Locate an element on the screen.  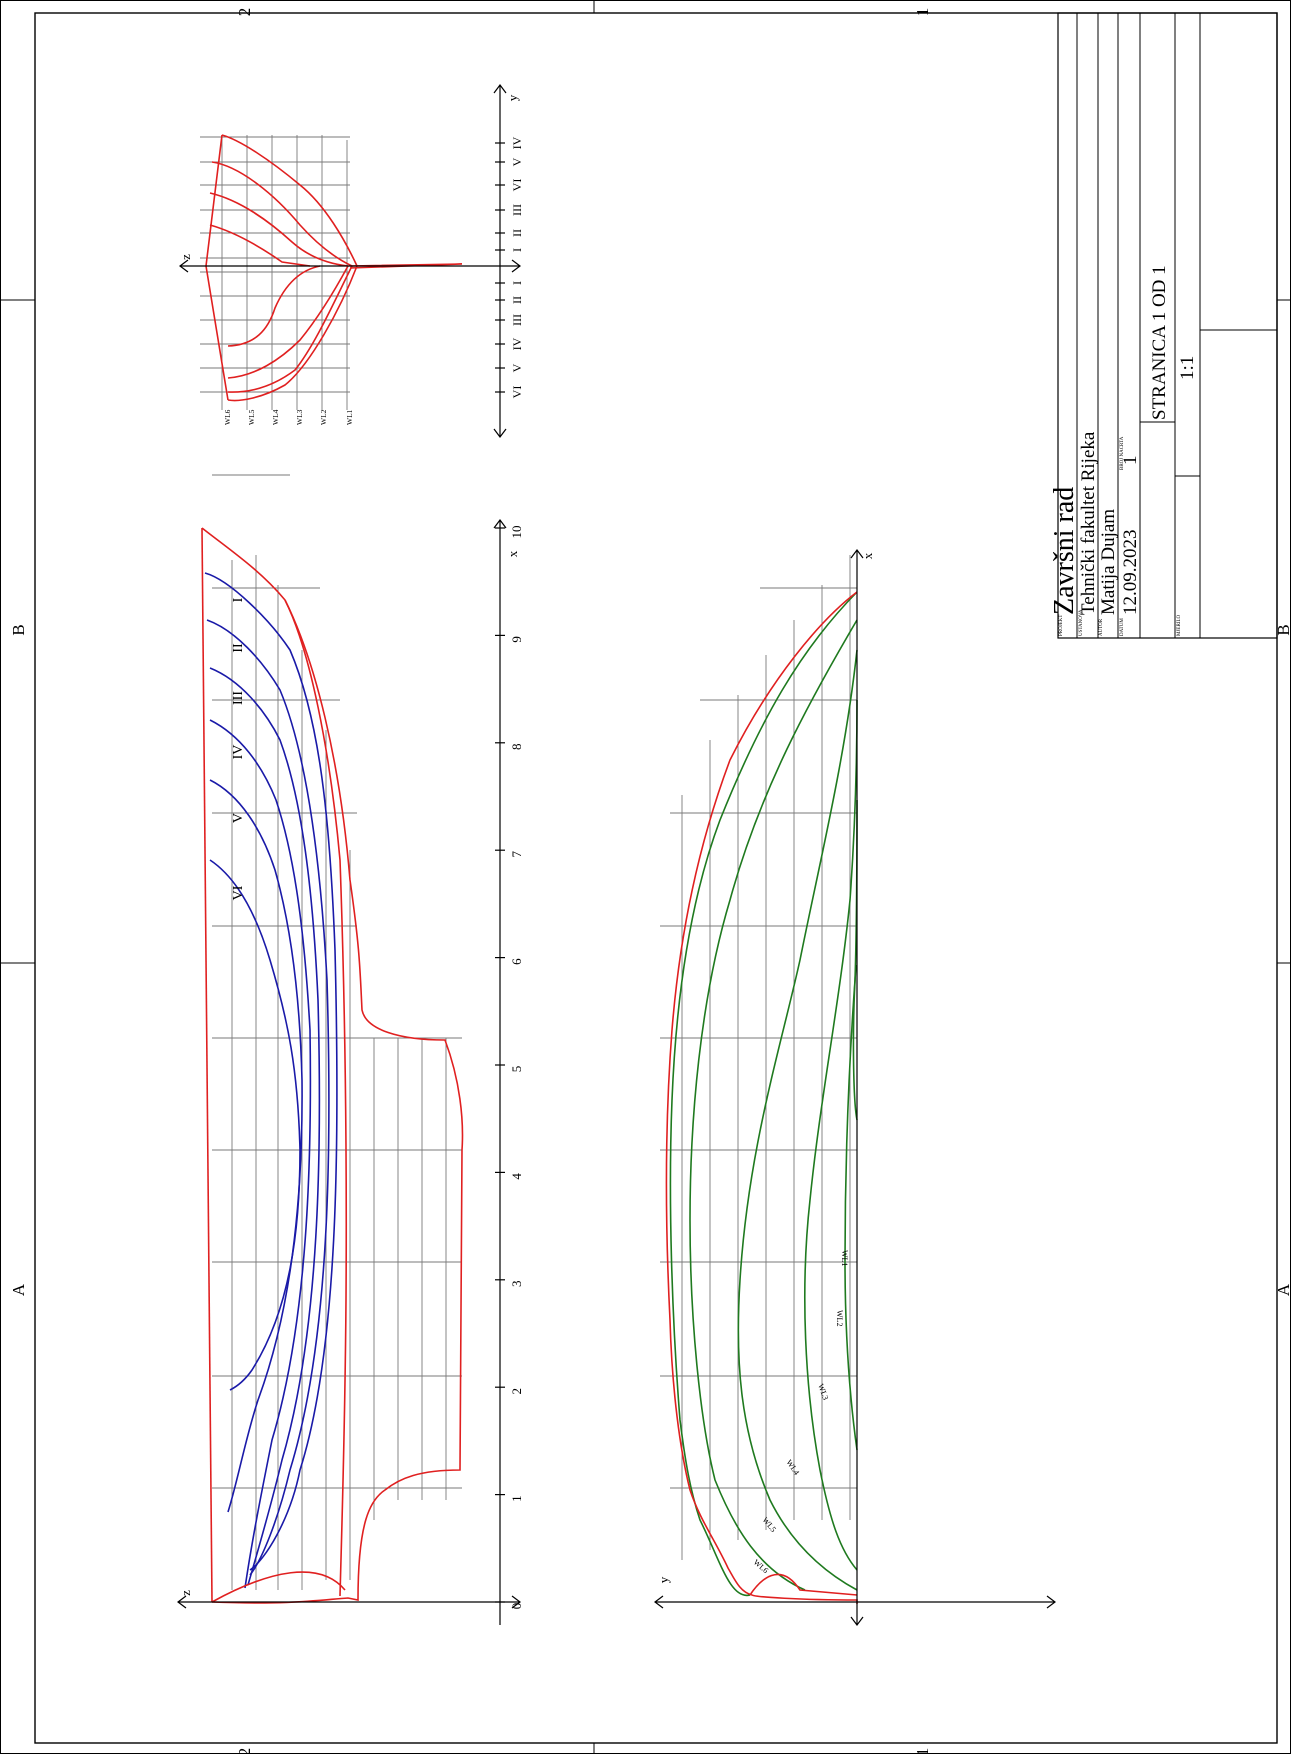
sheer-plan-buttocks is located at coordinates (271, 1080).